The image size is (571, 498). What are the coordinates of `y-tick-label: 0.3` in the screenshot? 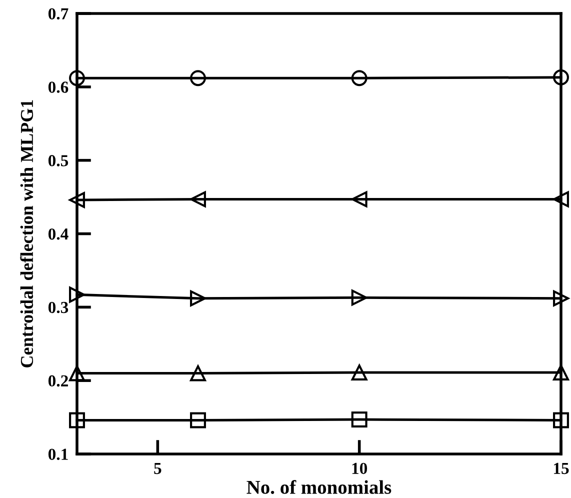 It's located at (58, 308).